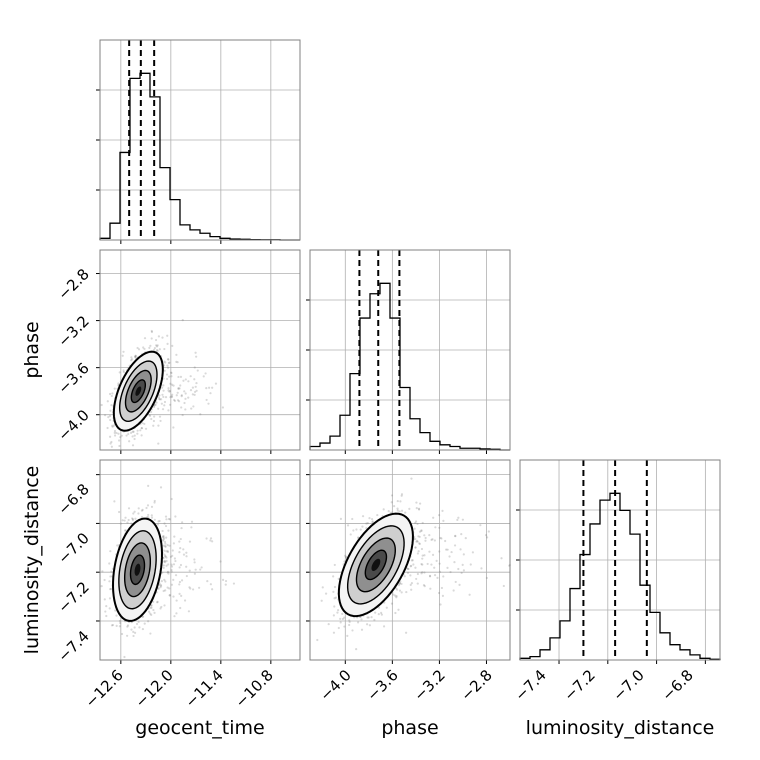 The image size is (760, 760). Describe the element at coordinates (410, 560) in the screenshot. I see `panel-background` at that location.